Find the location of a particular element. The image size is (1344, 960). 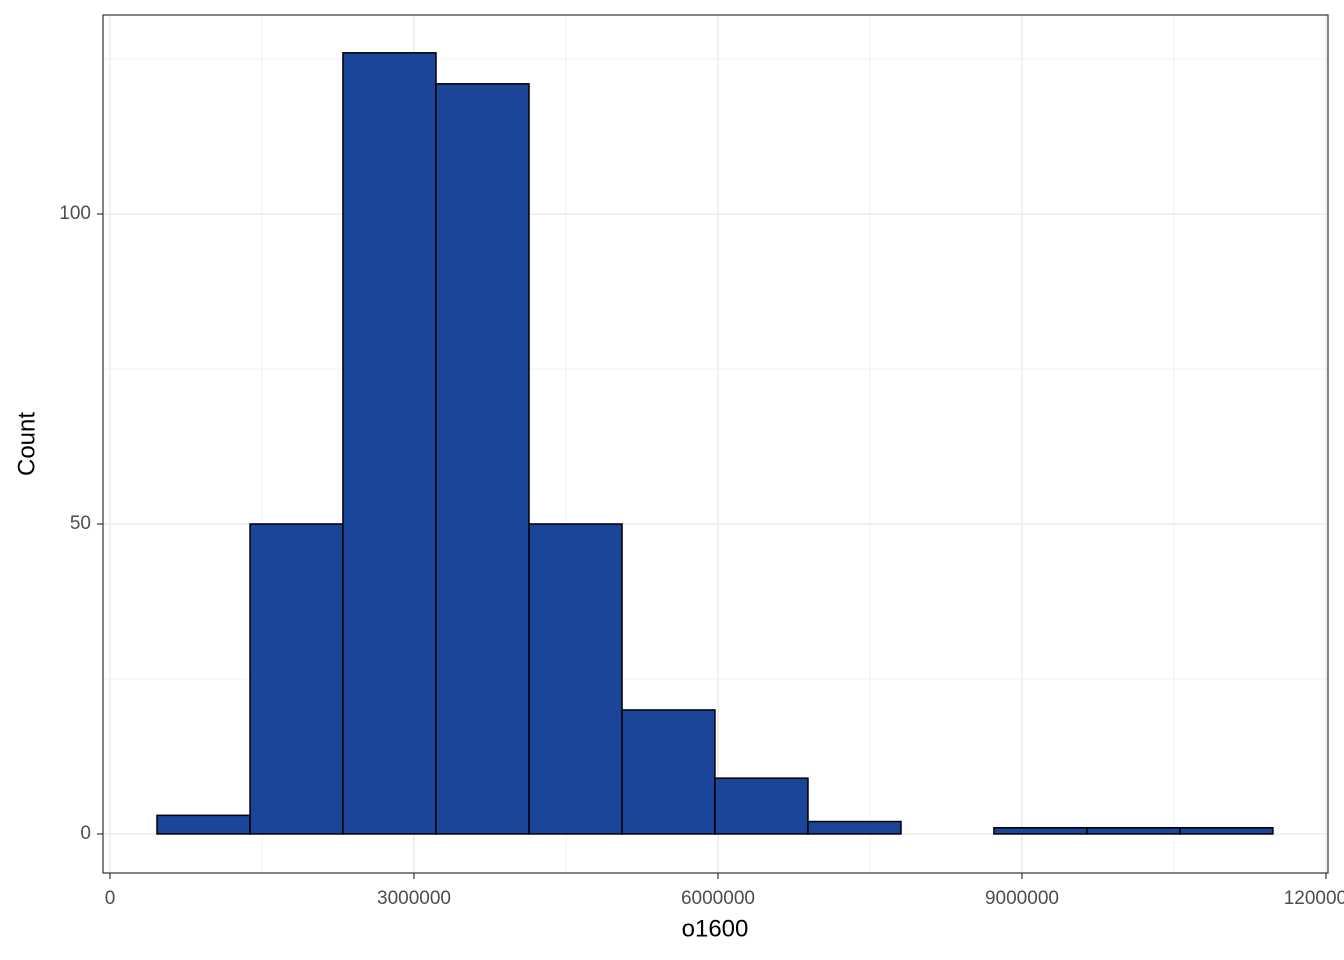

y-tick-label: 0 is located at coordinates (85, 833).